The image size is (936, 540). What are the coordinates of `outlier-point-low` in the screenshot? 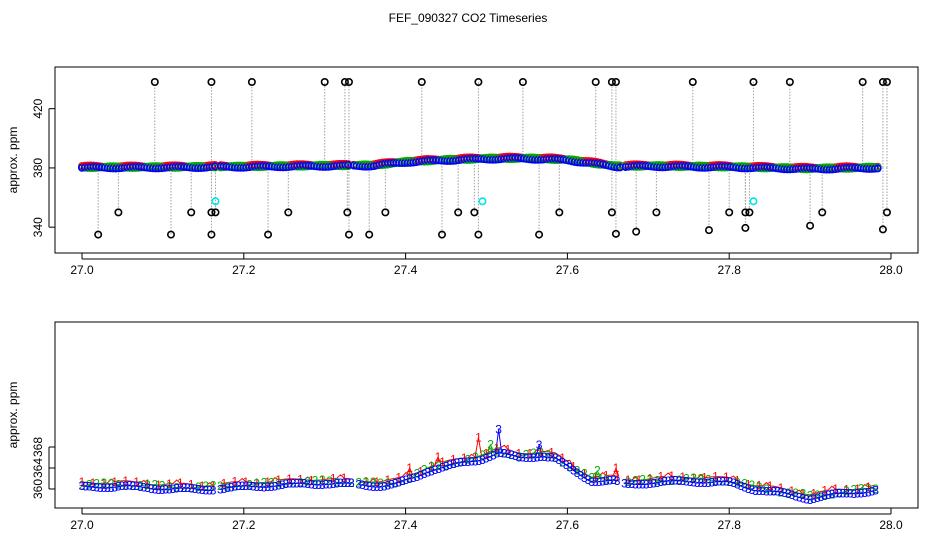 It's located at (810, 225).